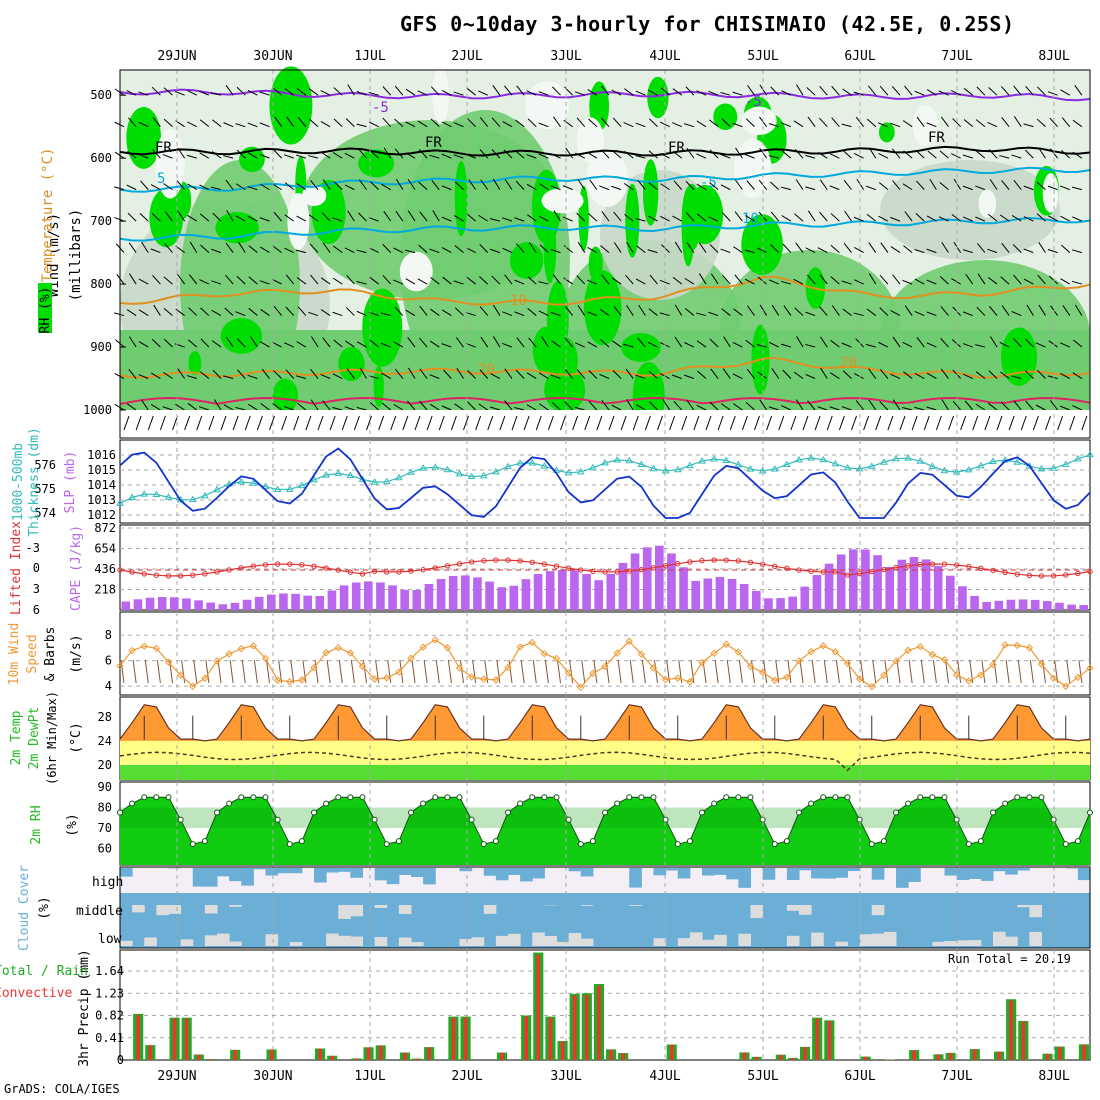 The width and height of the screenshot is (1100, 1100). Describe the element at coordinates (76, 653) in the screenshot. I see `wind-unit: (m/s)` at that location.